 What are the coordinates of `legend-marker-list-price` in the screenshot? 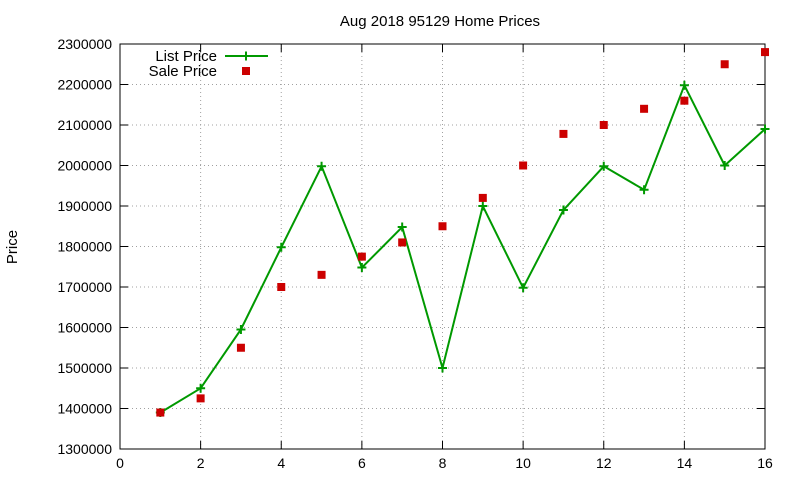 It's located at (246, 56).